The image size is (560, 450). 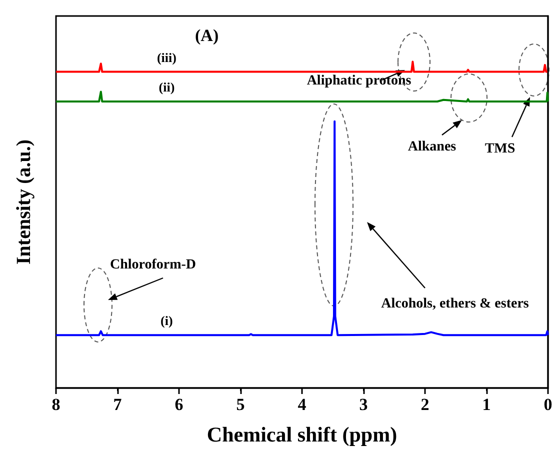 What do you see at coordinates (166, 86) in the screenshot?
I see `series-label: (ii)` at bounding box center [166, 86].